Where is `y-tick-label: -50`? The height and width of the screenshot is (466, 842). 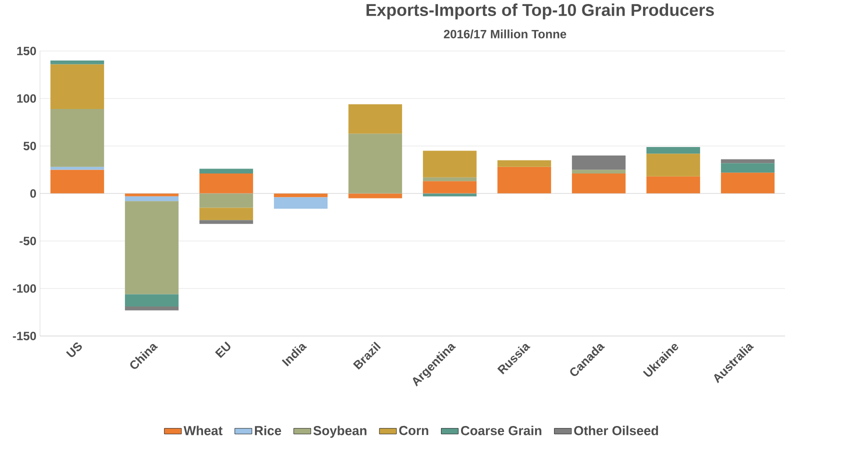
y-tick-label: -50 is located at coordinates (28, 241).